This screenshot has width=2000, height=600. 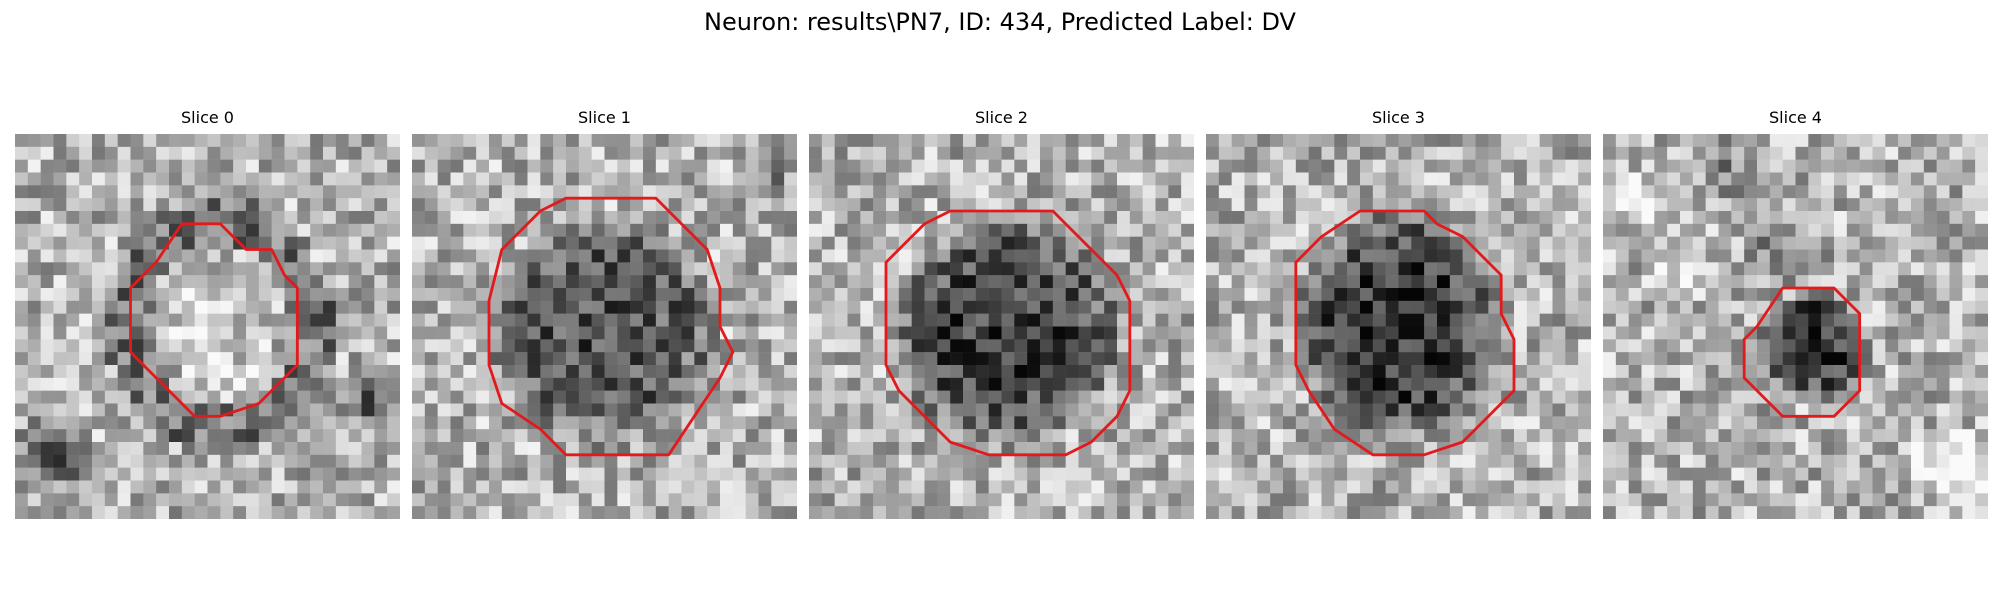 I want to click on slice-panel-1: Slice 1, so click(x=604, y=313).